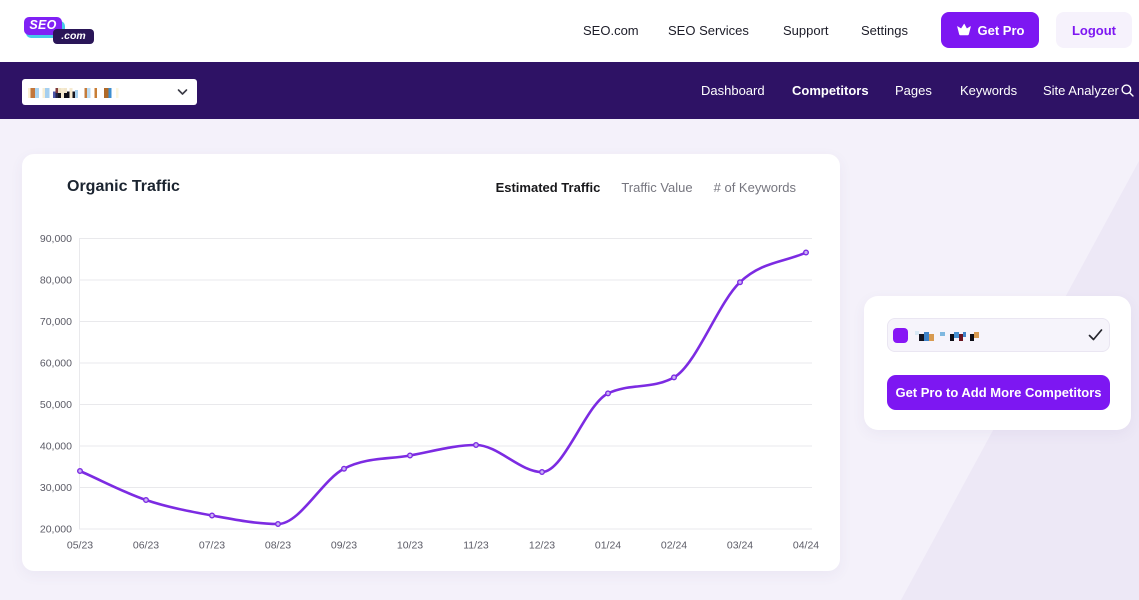 This screenshot has width=1139, height=600. Describe the element at coordinates (80, 546) in the screenshot. I see `svg-text: 05/23` at that location.